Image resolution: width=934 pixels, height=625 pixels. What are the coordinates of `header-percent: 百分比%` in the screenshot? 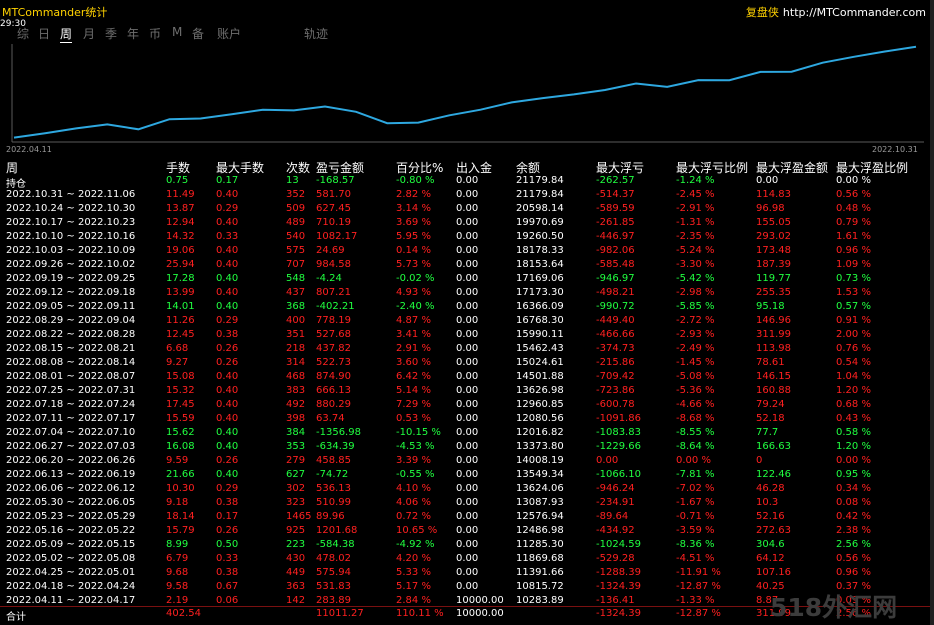 It's located at (420, 168).